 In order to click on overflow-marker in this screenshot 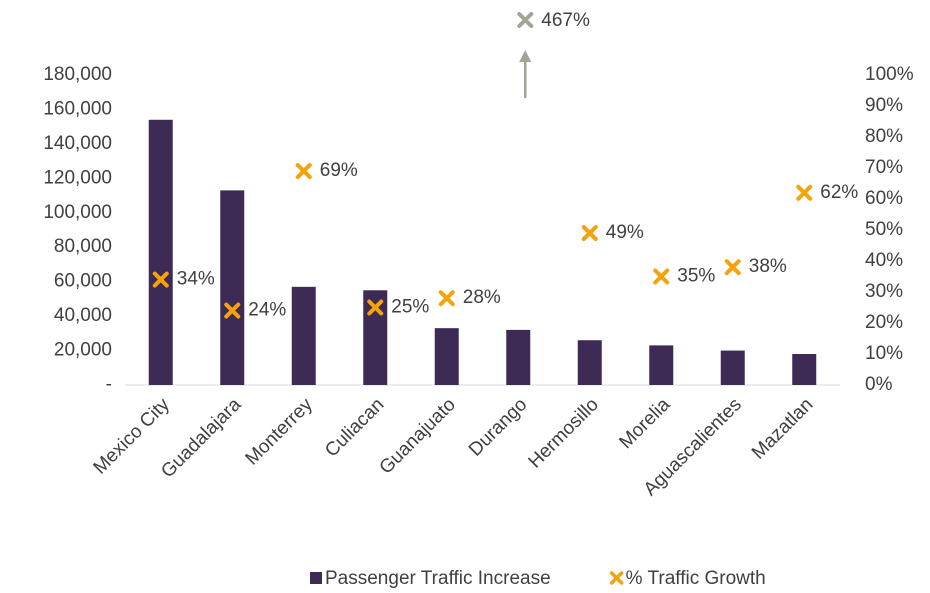, I will do `click(525, 20)`.